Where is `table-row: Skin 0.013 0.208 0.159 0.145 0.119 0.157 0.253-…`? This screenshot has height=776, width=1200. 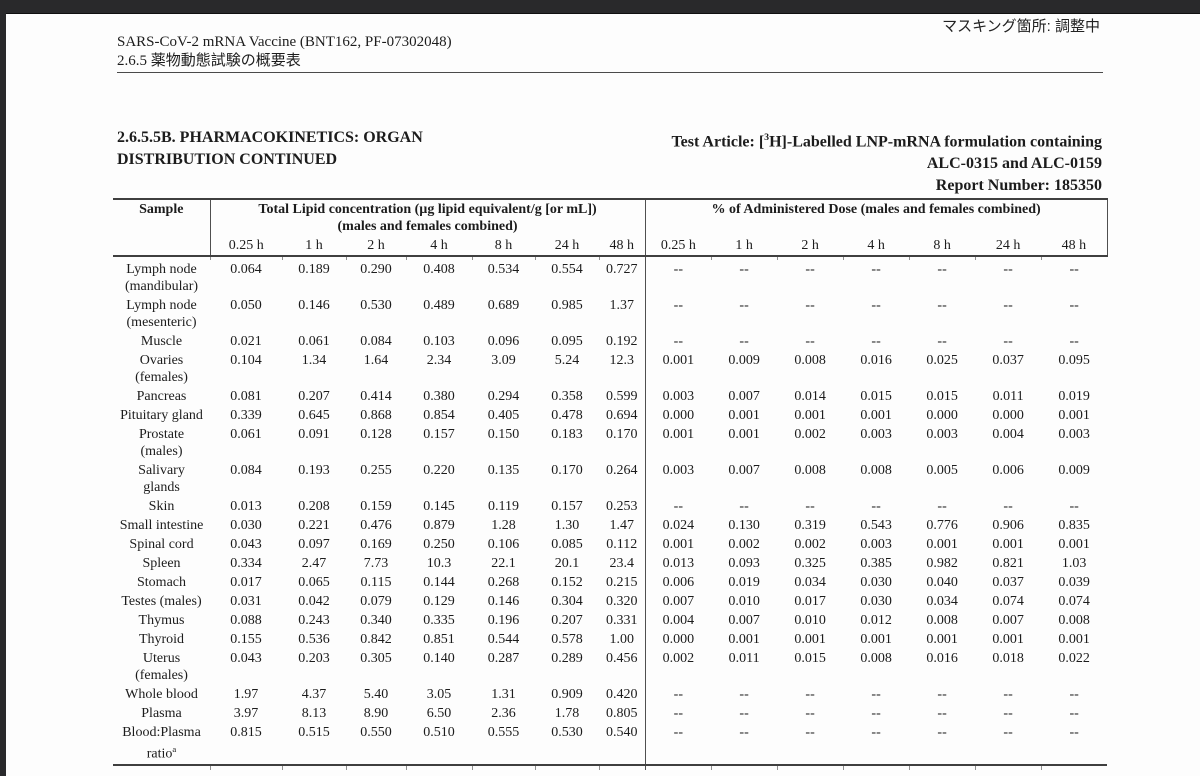 table-row: Skin 0.013 0.208 0.159 0.145 0.119 0.157 0.253-… is located at coordinates (610, 506).